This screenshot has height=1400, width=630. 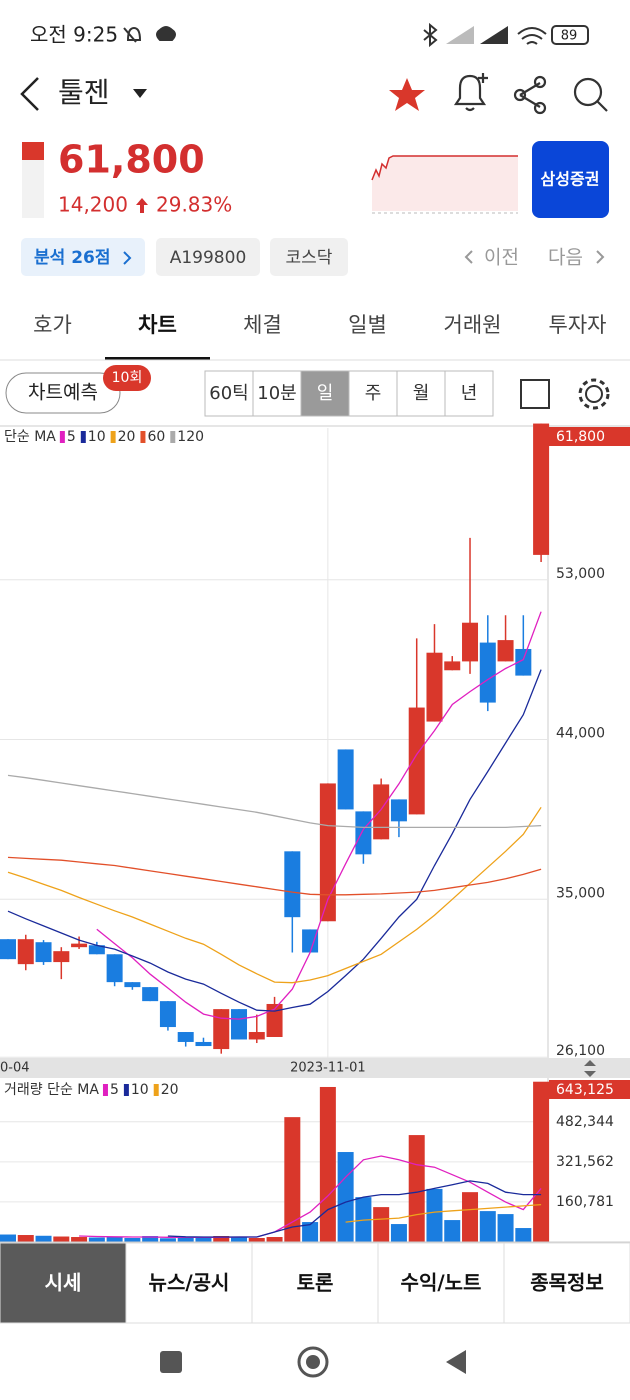 I want to click on dropdown-icon, so click(x=140, y=93).